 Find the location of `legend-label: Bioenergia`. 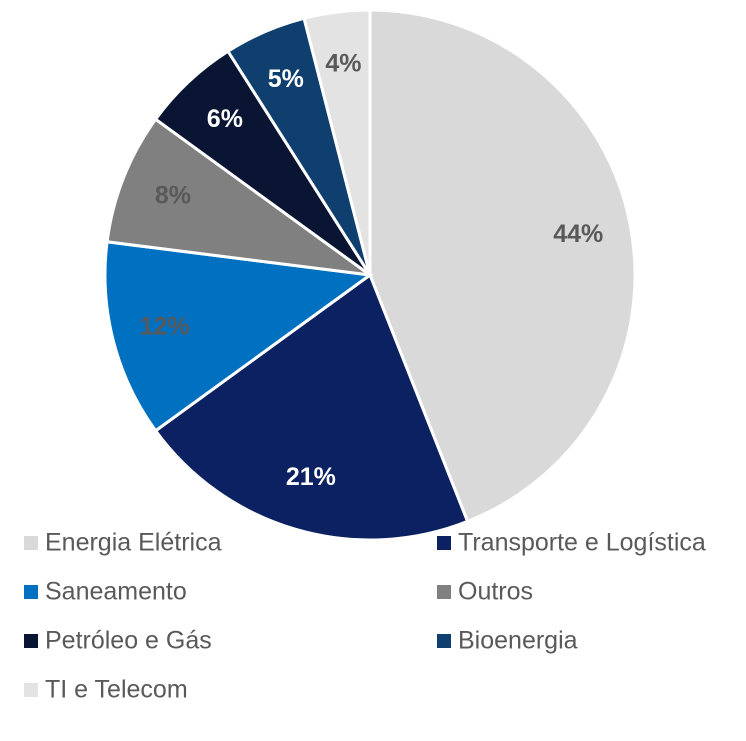

legend-label: Bioenergia is located at coordinates (518, 641).